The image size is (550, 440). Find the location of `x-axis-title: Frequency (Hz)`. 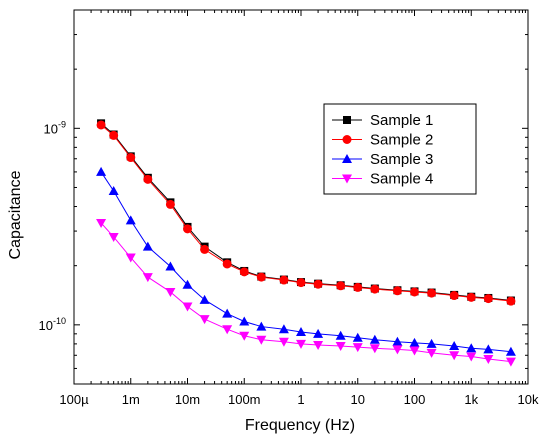

x-axis-title: Frequency (Hz) is located at coordinates (300, 425).